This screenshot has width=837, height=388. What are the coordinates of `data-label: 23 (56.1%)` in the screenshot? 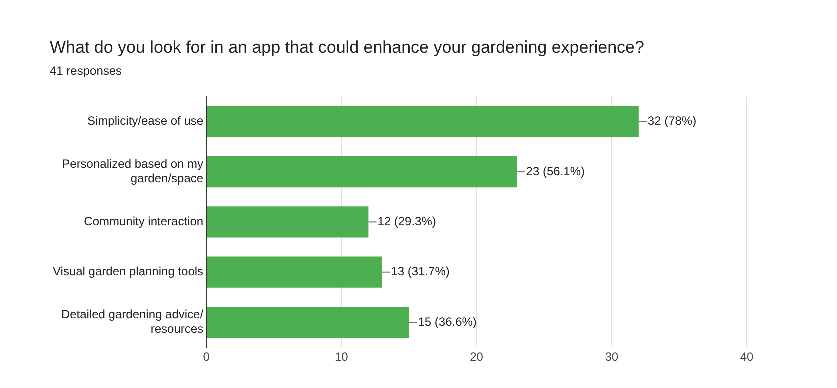 It's located at (556, 171).